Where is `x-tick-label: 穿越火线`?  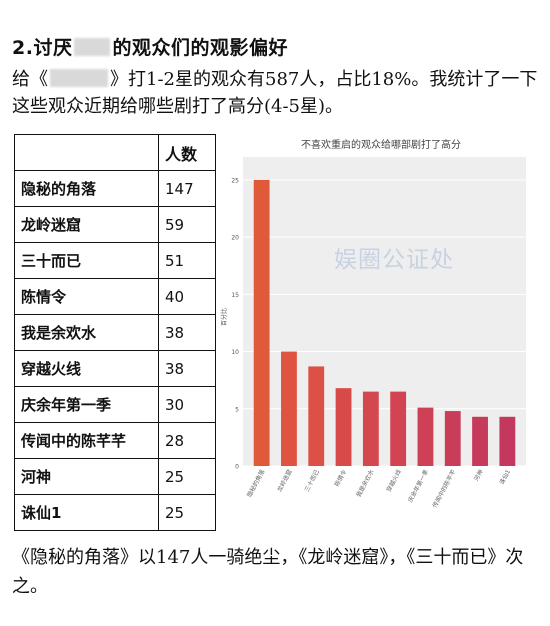 x-tick-label: 穿越火线 is located at coordinates (394, 480).